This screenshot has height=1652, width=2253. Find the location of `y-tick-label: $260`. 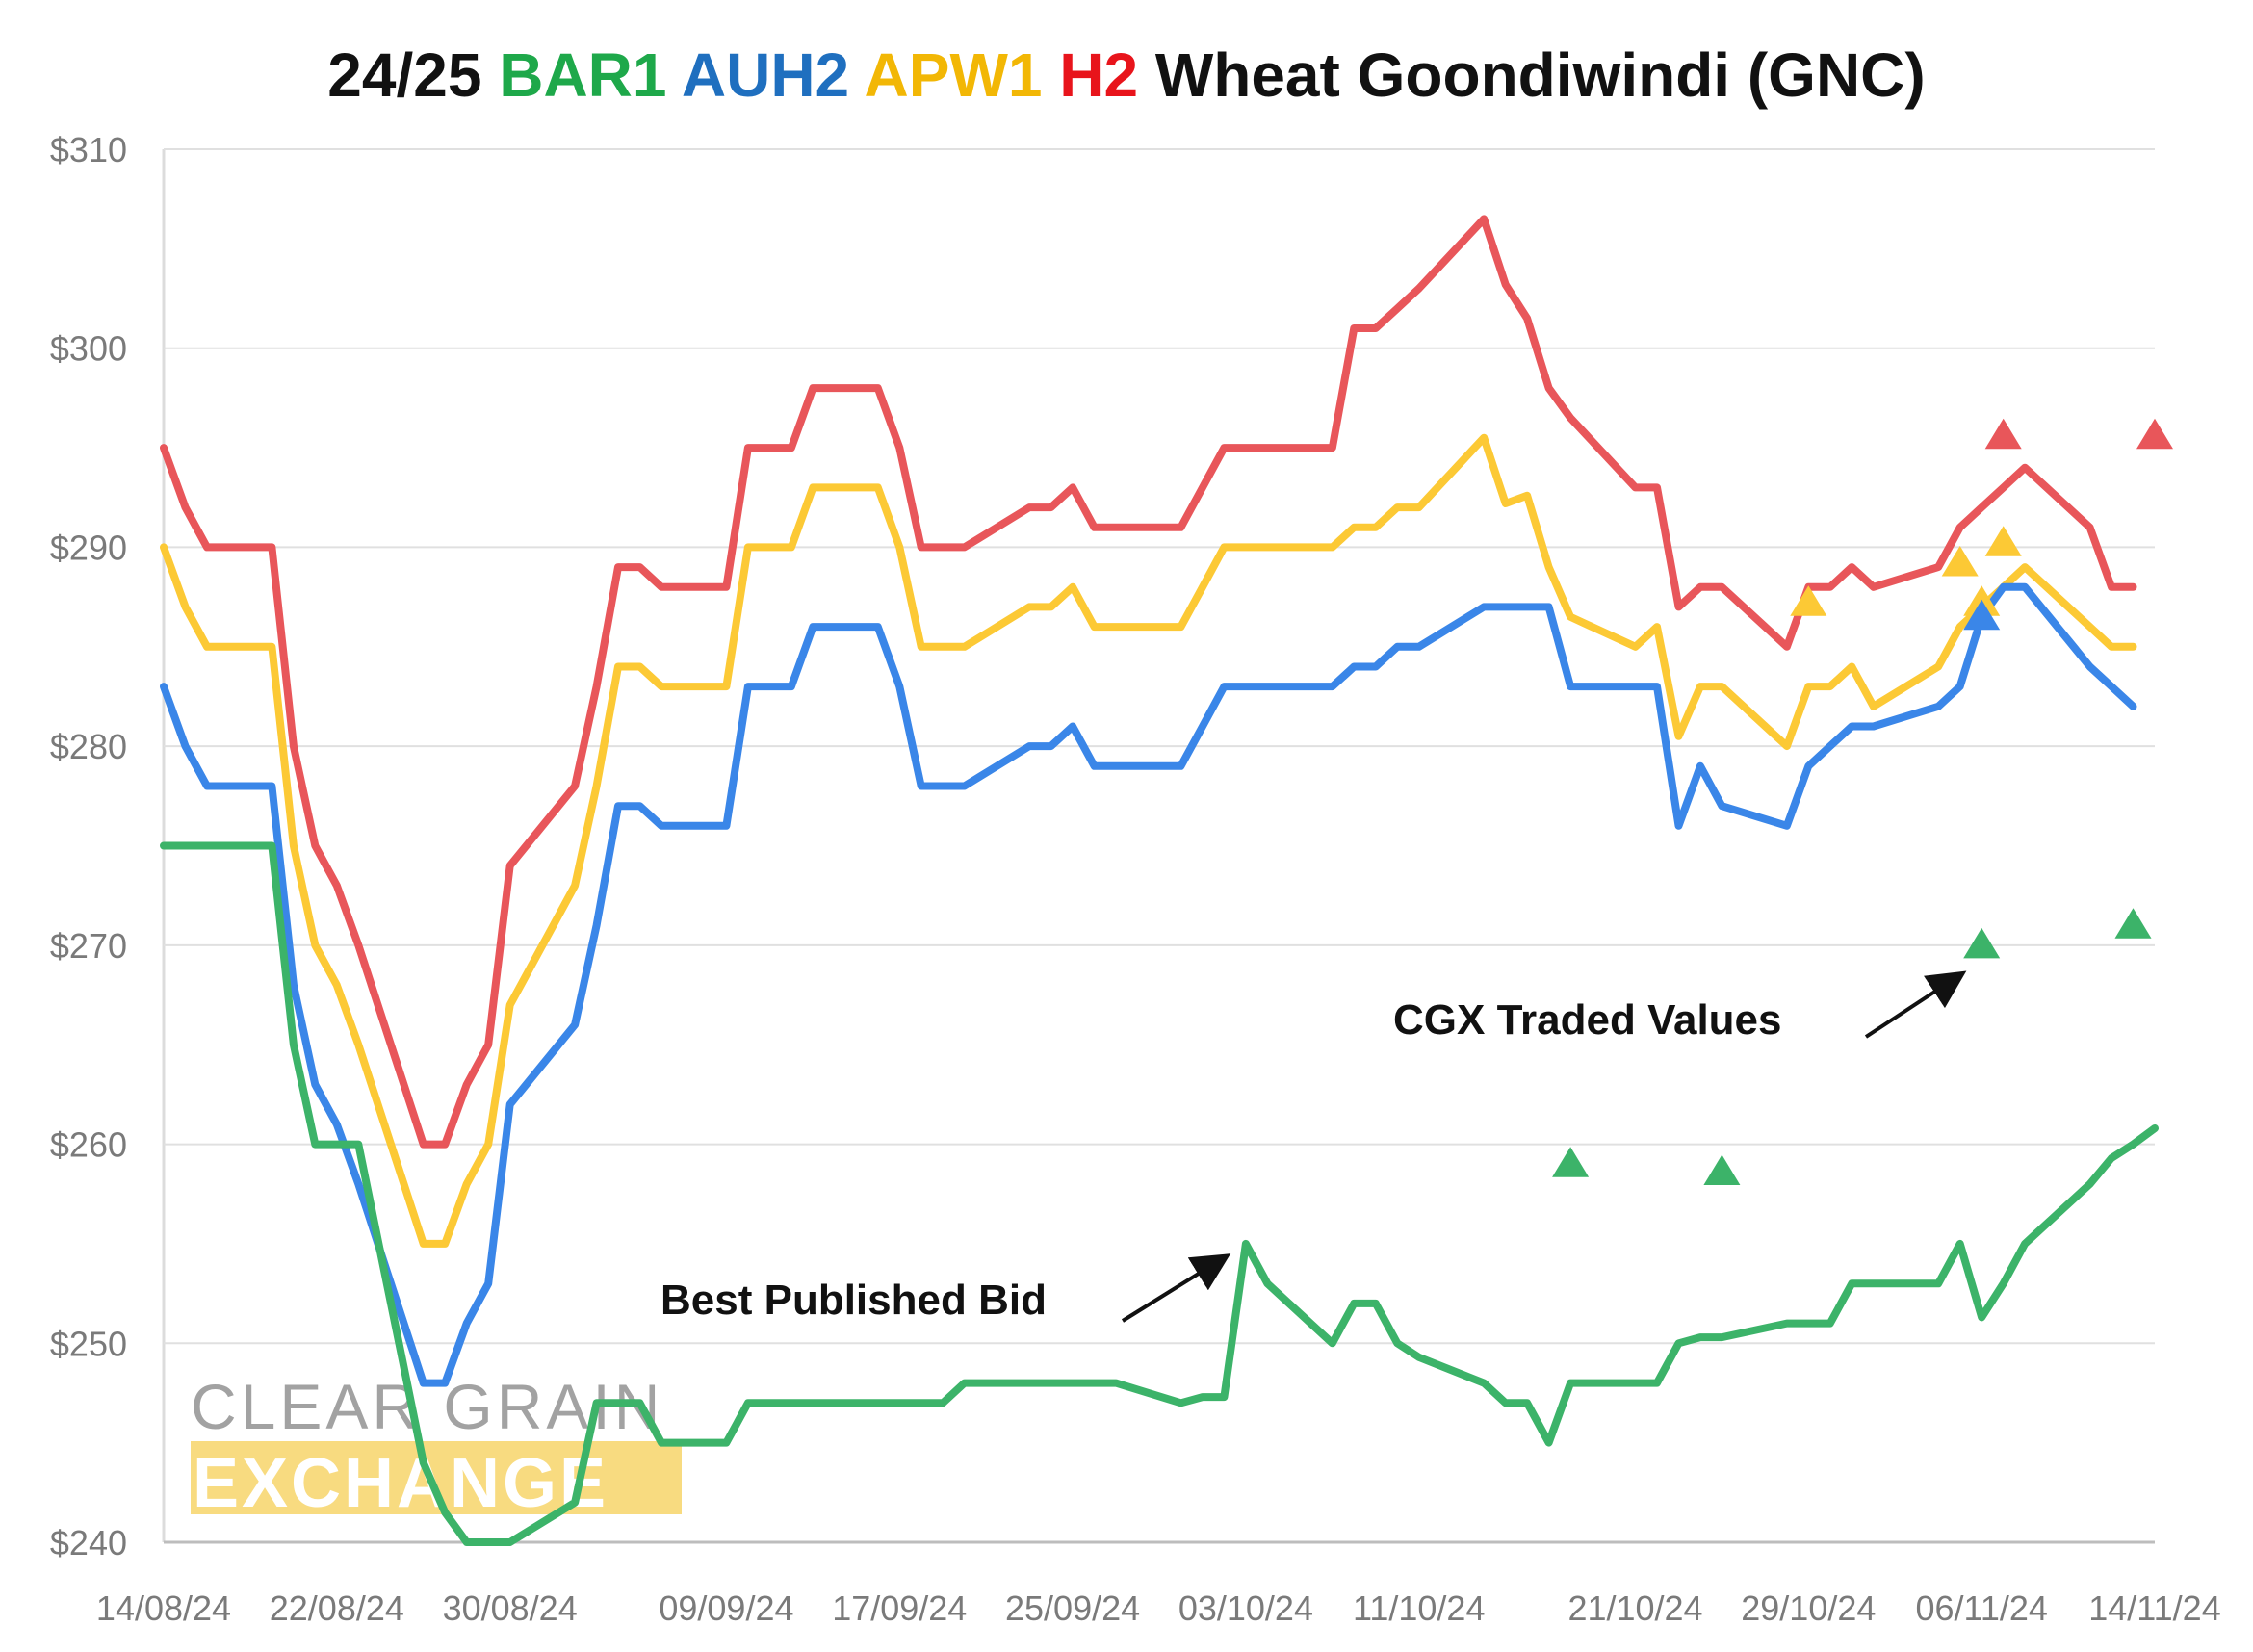

y-tick-label: $260 is located at coordinates (88, 1145).